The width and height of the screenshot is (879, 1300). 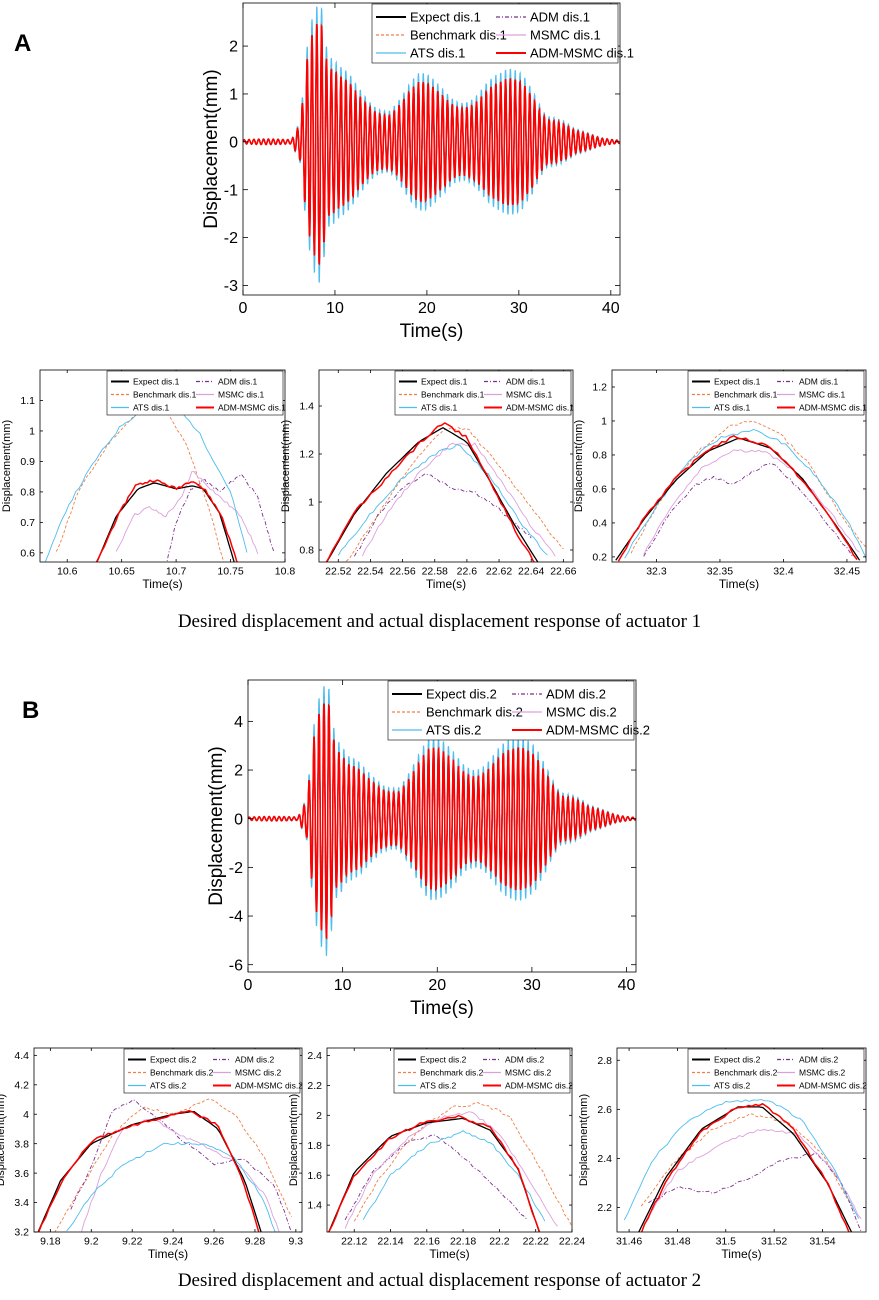 What do you see at coordinates (629, 1242) in the screenshot?
I see `x-tick-label: 31.46` at bounding box center [629, 1242].